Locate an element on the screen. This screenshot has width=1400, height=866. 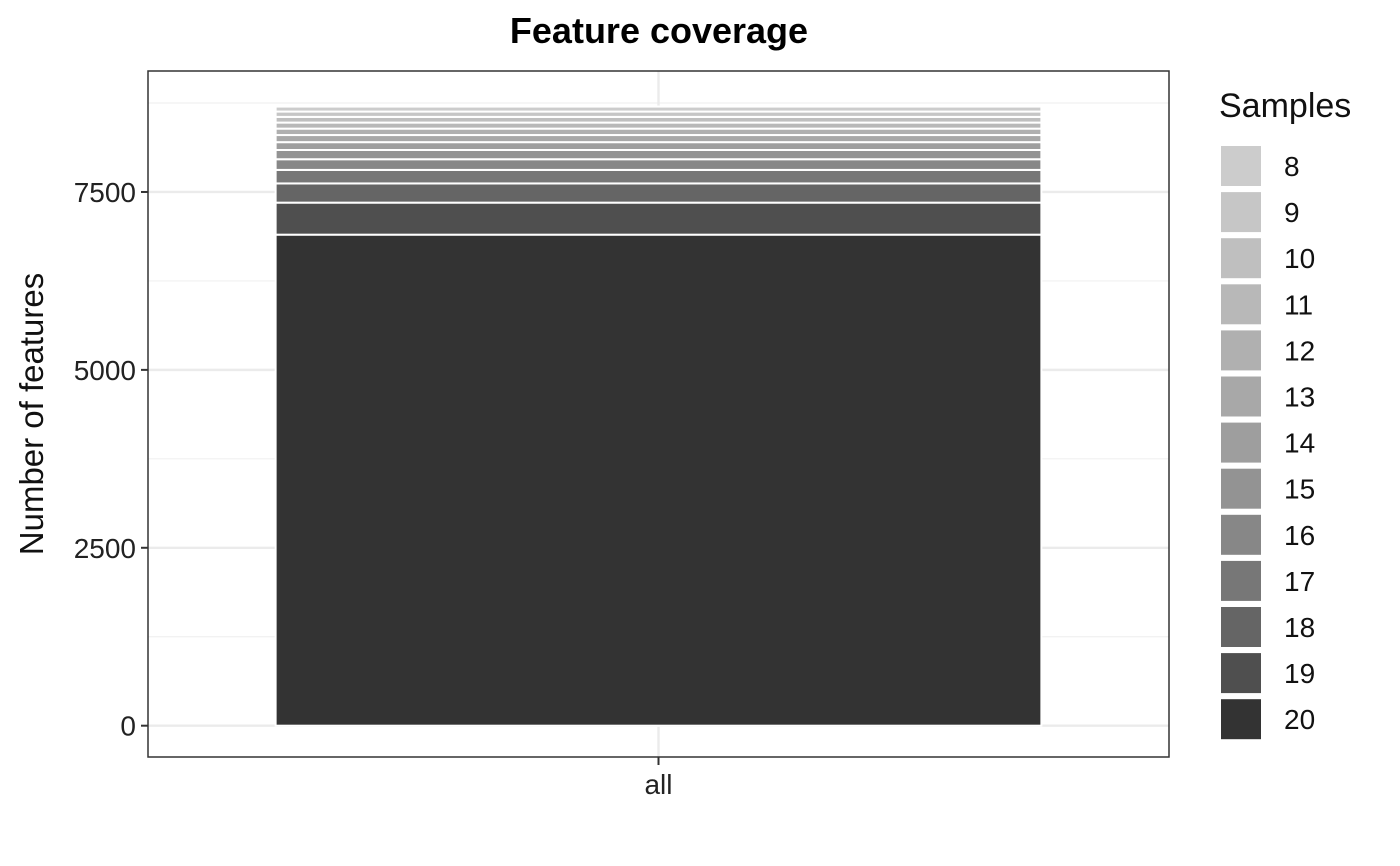
legend-label-9: 9 is located at coordinates (1292, 212).